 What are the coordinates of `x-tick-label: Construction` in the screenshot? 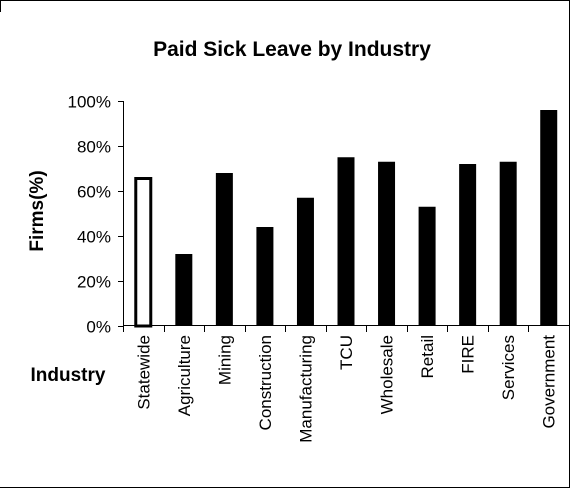 It's located at (265, 382).